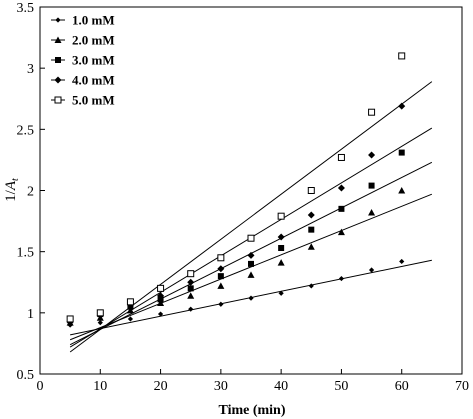  I want to click on y-axis-title: 1/At, so click(12, 190).